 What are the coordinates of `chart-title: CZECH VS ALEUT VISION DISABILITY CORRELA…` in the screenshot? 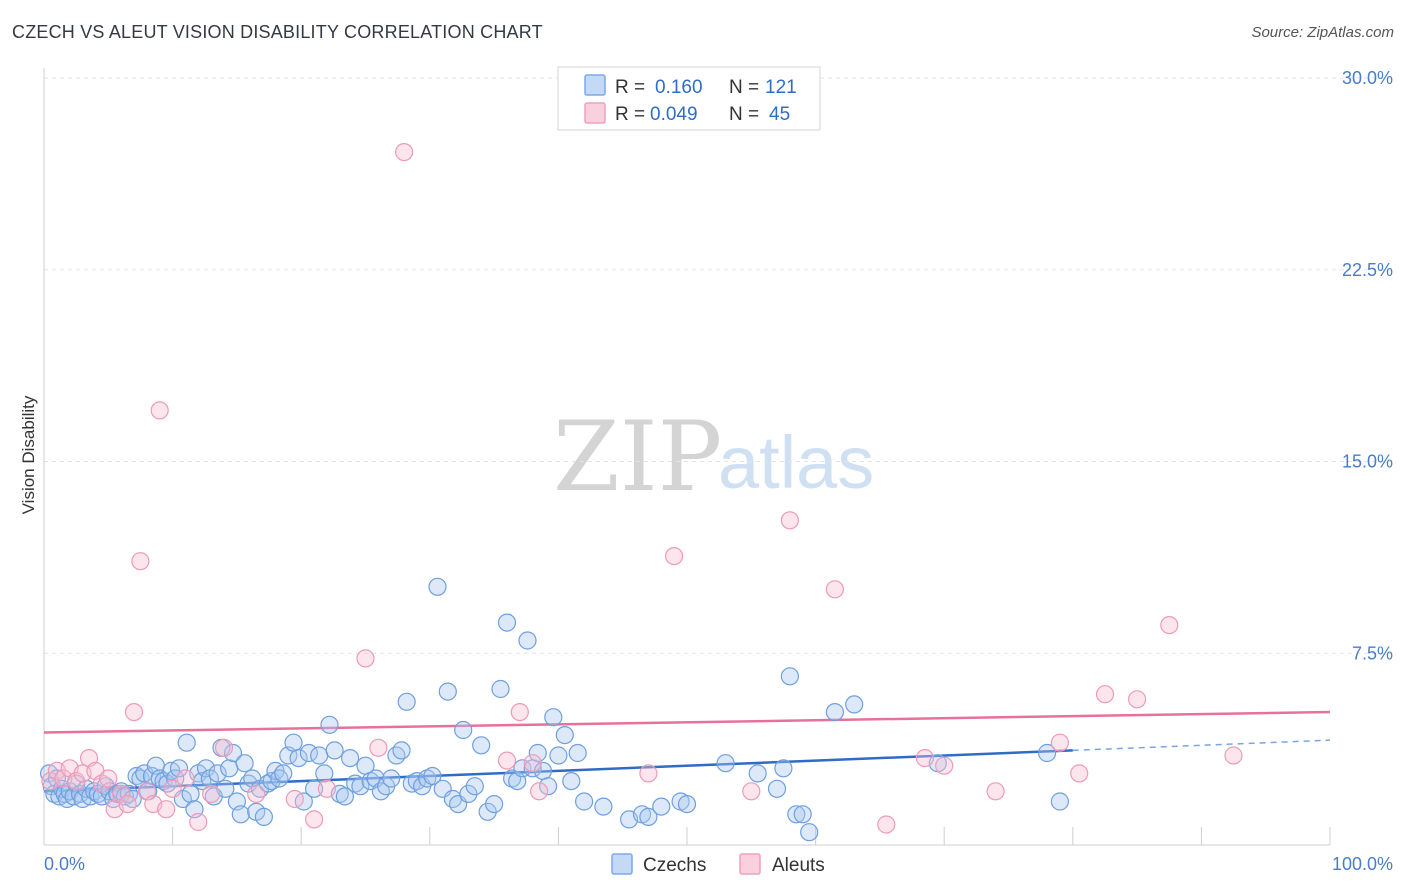 It's located at (277, 32).